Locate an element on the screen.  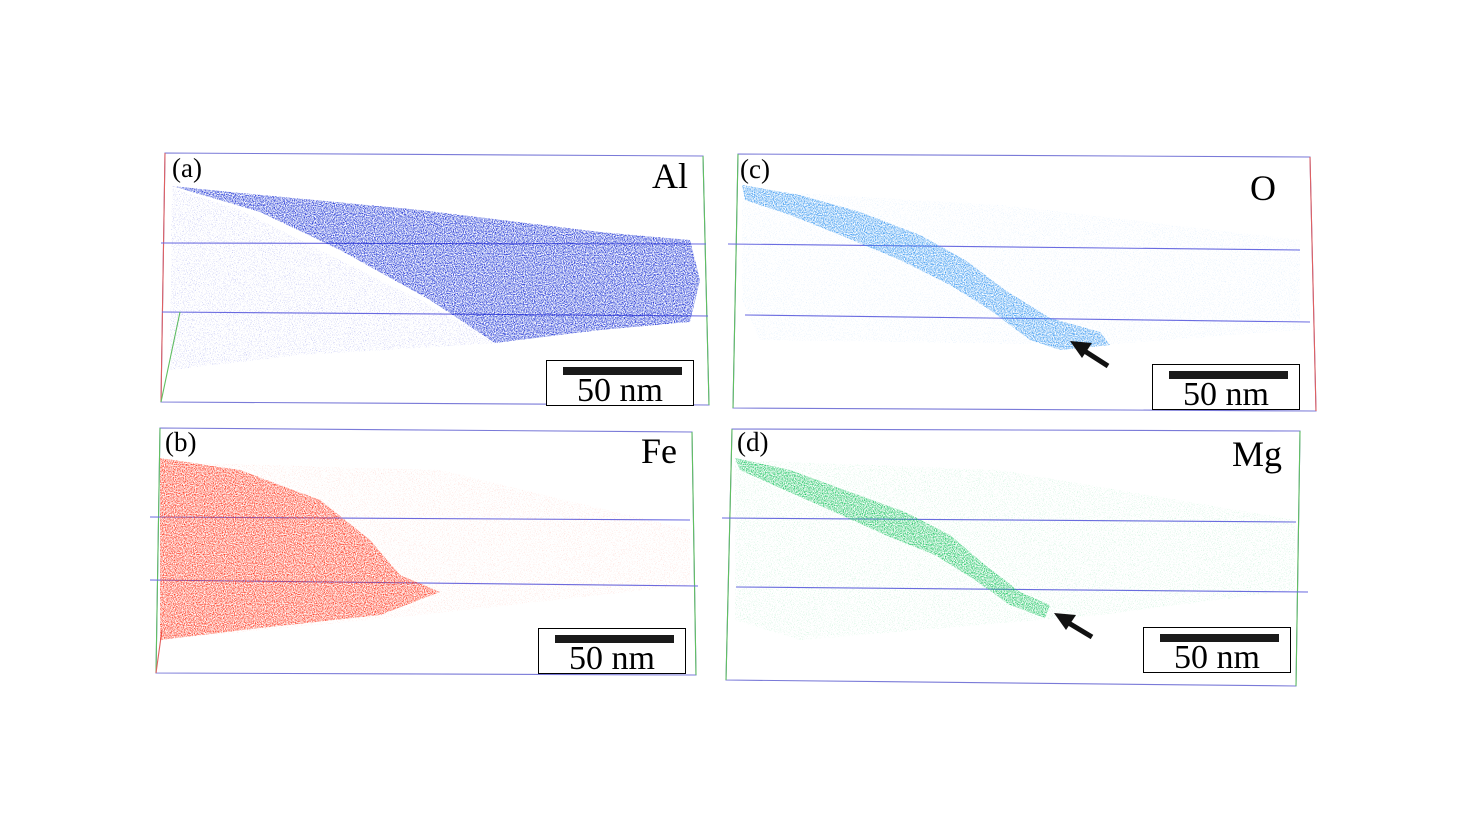
panel-label-c: (c) is located at coordinates (755, 169).